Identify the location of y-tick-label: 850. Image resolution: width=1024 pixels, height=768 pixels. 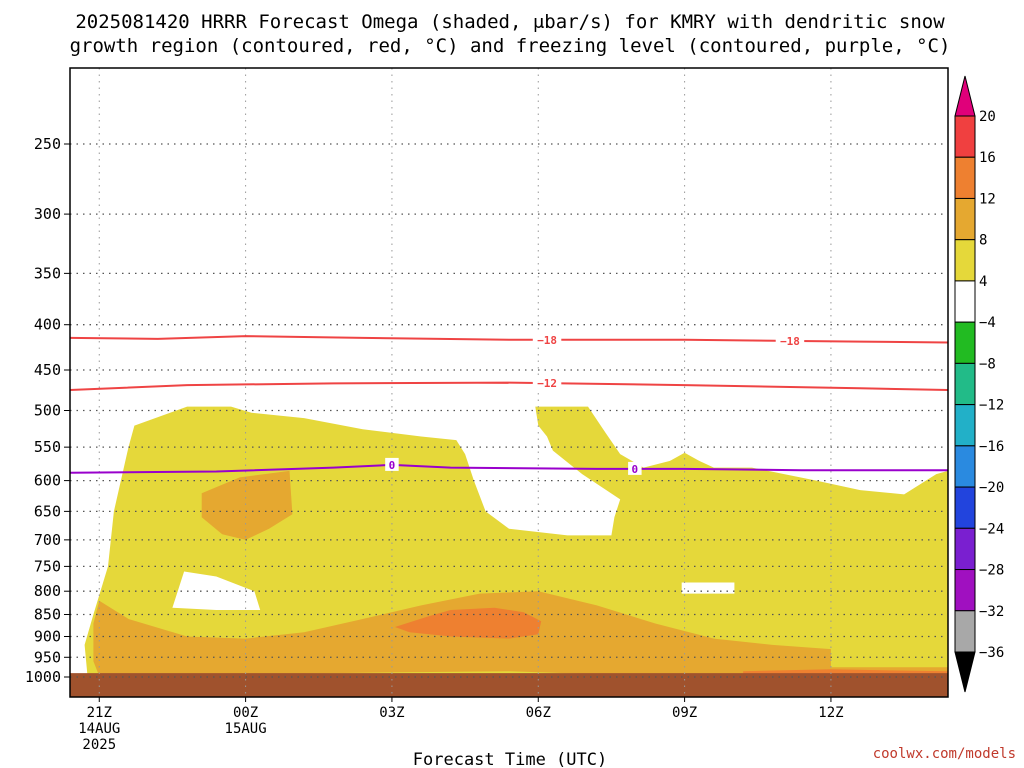
(47, 615).